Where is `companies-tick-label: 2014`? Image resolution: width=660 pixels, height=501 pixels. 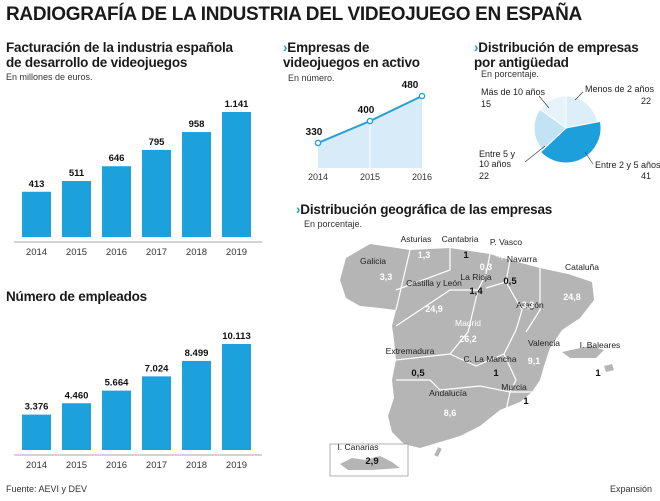
companies-tick-label: 2014 is located at coordinates (318, 177).